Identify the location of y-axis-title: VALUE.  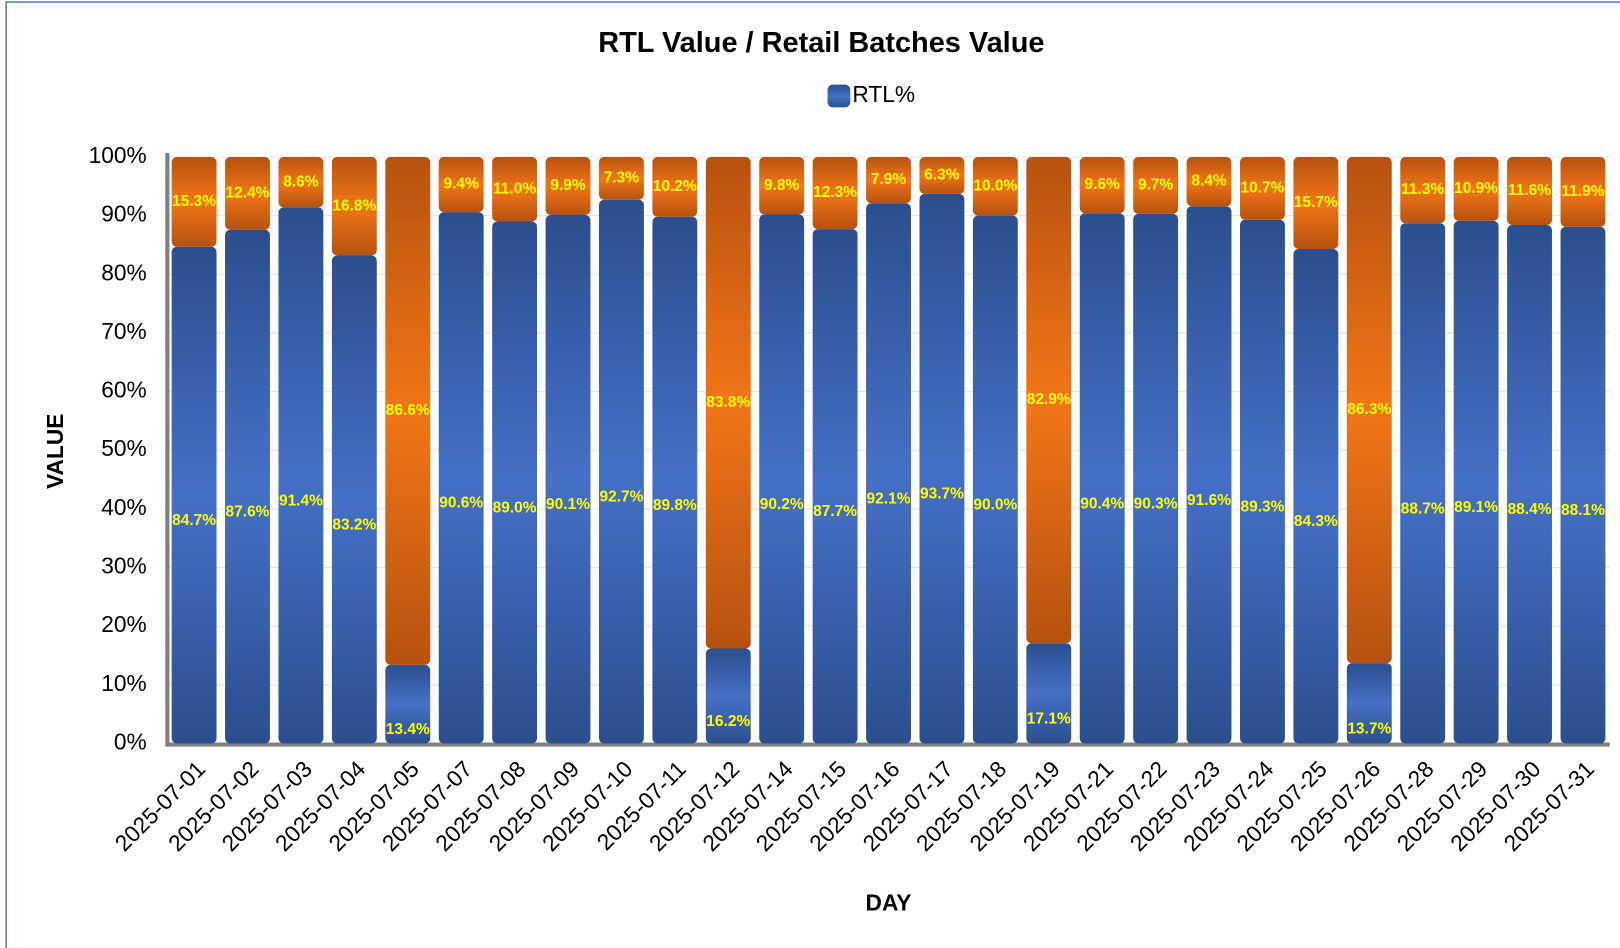
(55, 451).